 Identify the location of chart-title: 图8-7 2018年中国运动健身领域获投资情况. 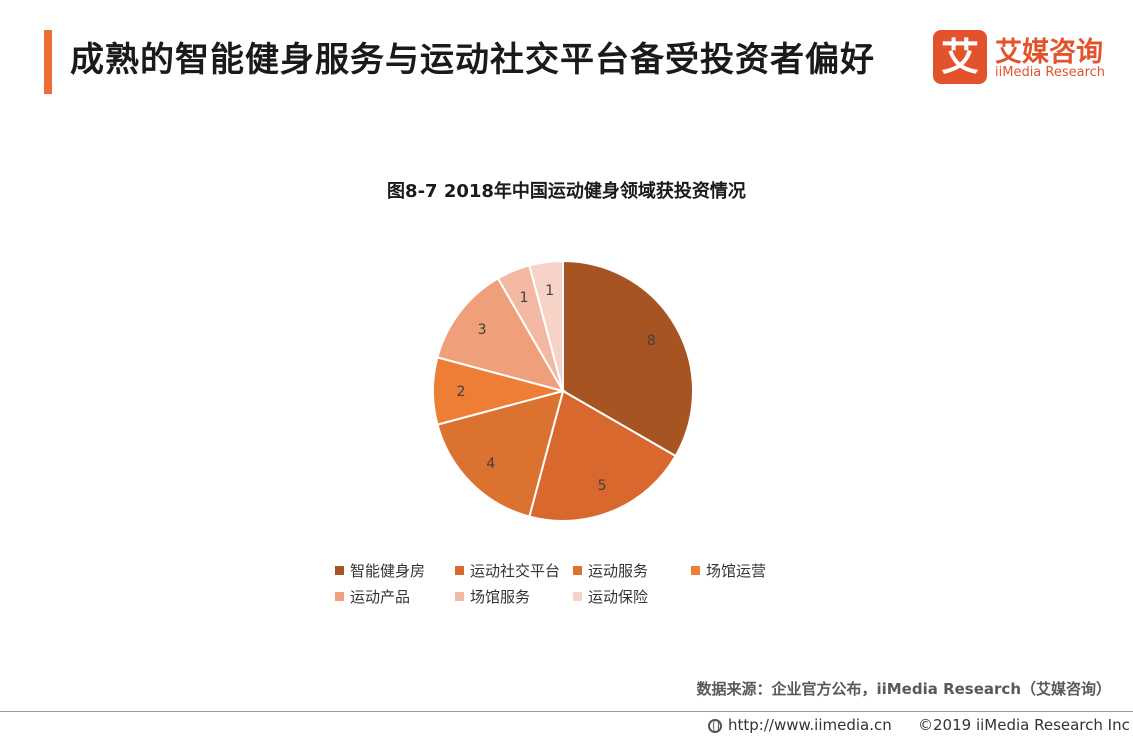
(566, 191).